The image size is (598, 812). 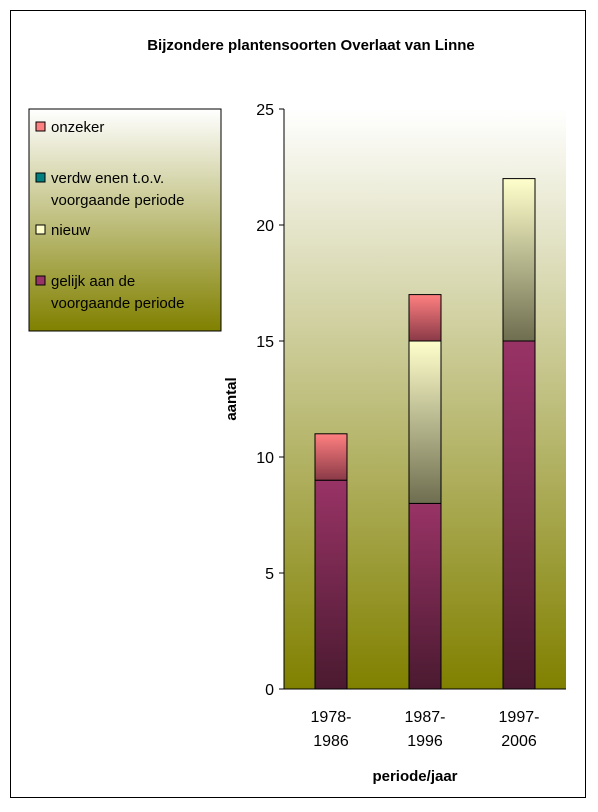 What do you see at coordinates (519, 729) in the screenshot?
I see `x-tick-label: 1997-2006` at bounding box center [519, 729].